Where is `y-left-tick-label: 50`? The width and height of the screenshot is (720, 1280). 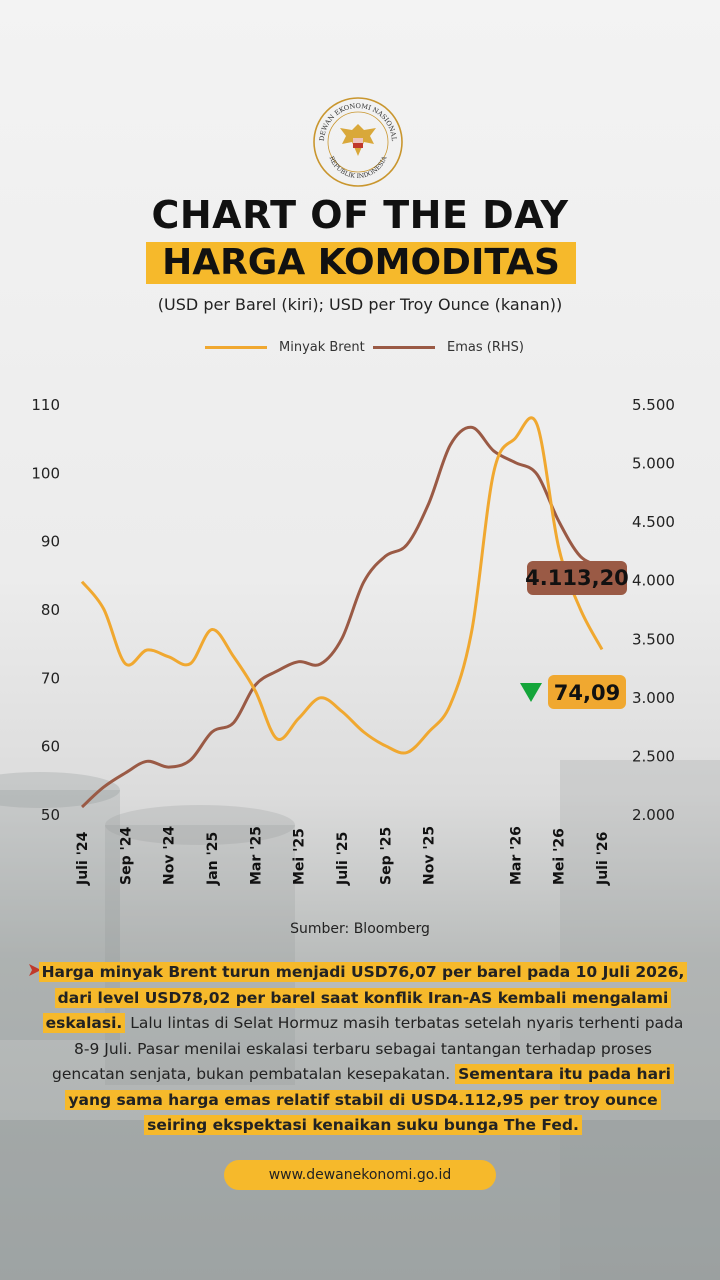
y-left-tick-label: 50 is located at coordinates (50, 815).